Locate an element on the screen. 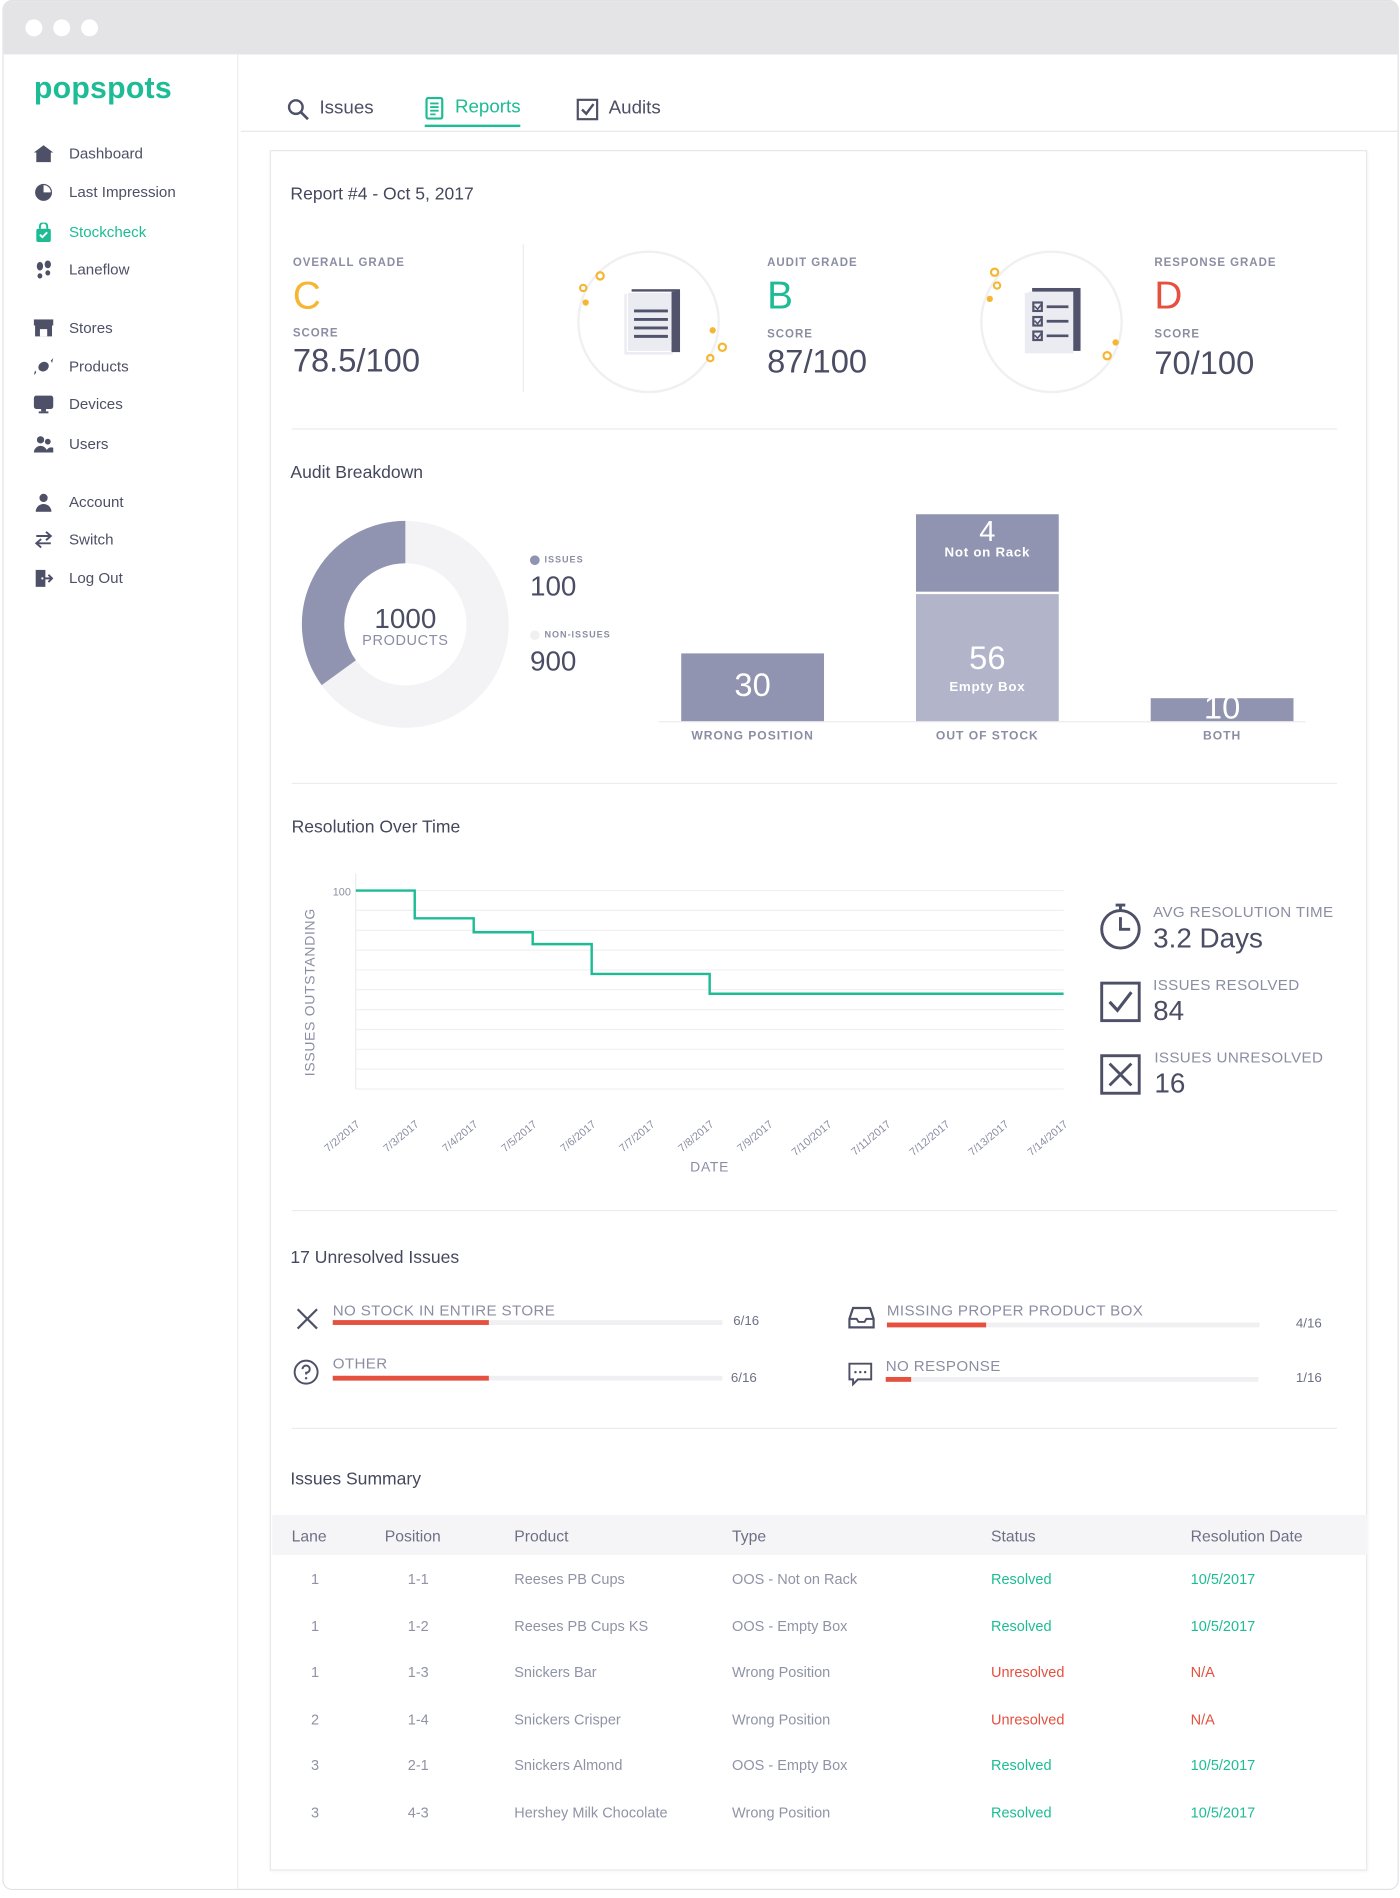  stopwatch-icon is located at coordinates (1120, 926).